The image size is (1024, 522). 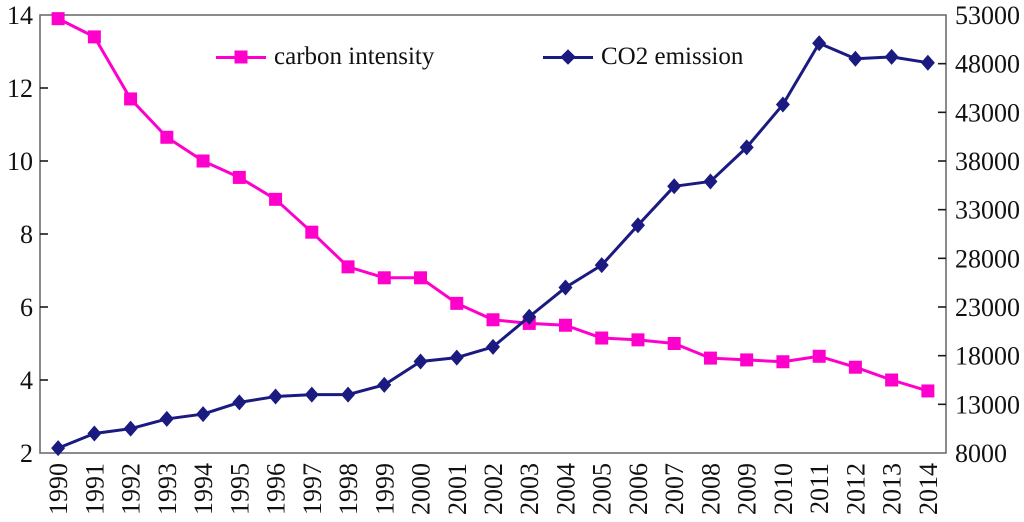 I want to click on right-axis-label: 8000, so click(x=981, y=453).